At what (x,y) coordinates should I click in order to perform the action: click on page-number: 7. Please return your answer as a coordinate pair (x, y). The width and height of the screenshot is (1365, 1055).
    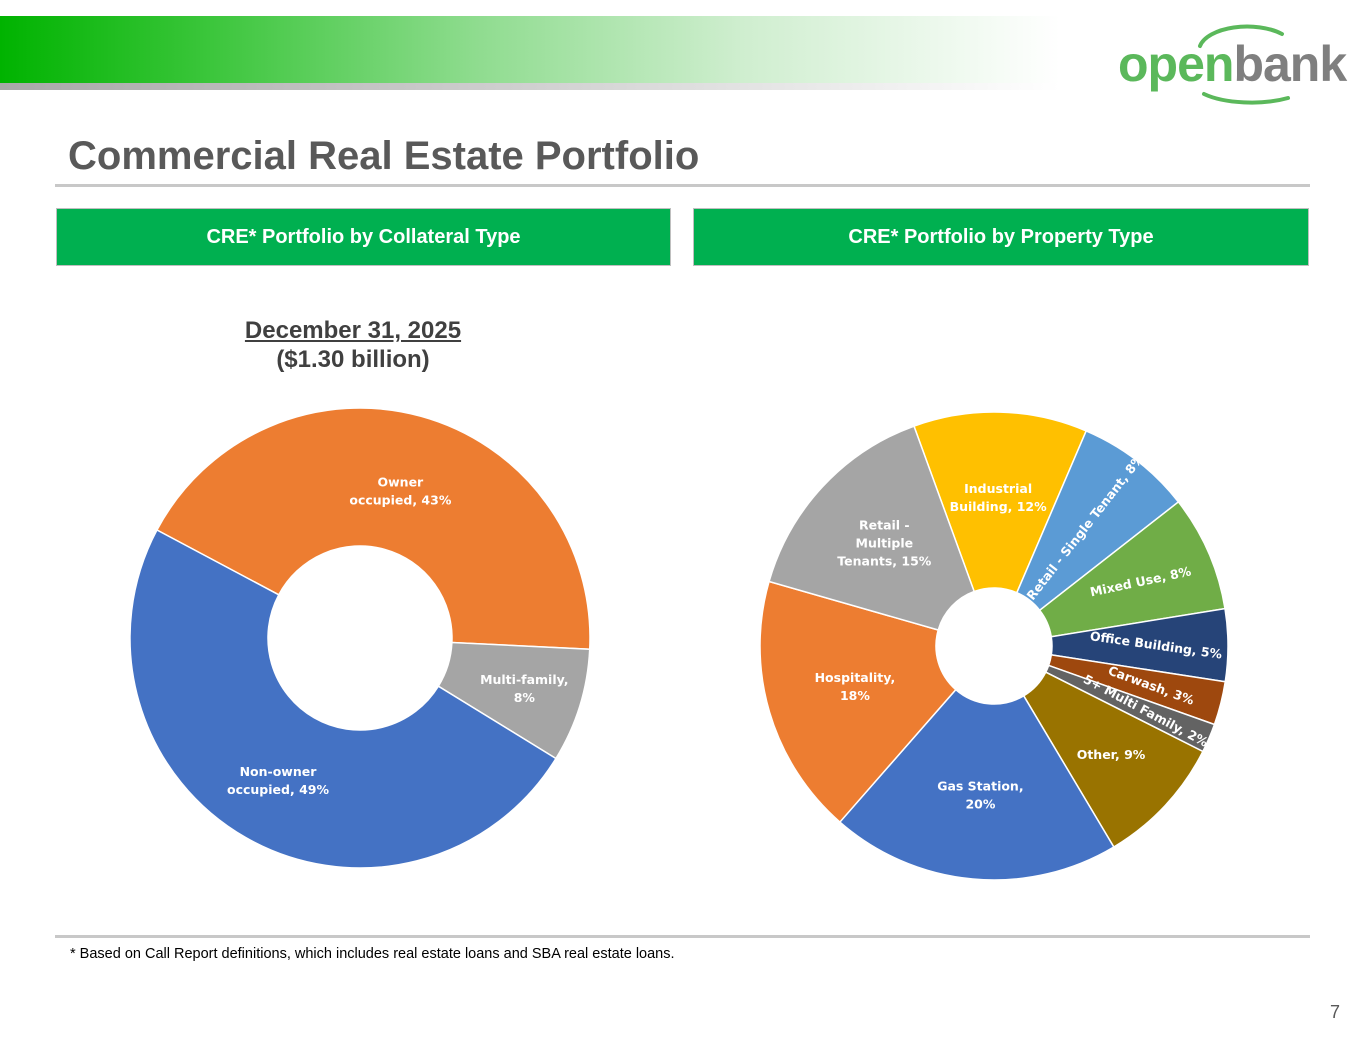
    Looking at the image, I should click on (1335, 1012).